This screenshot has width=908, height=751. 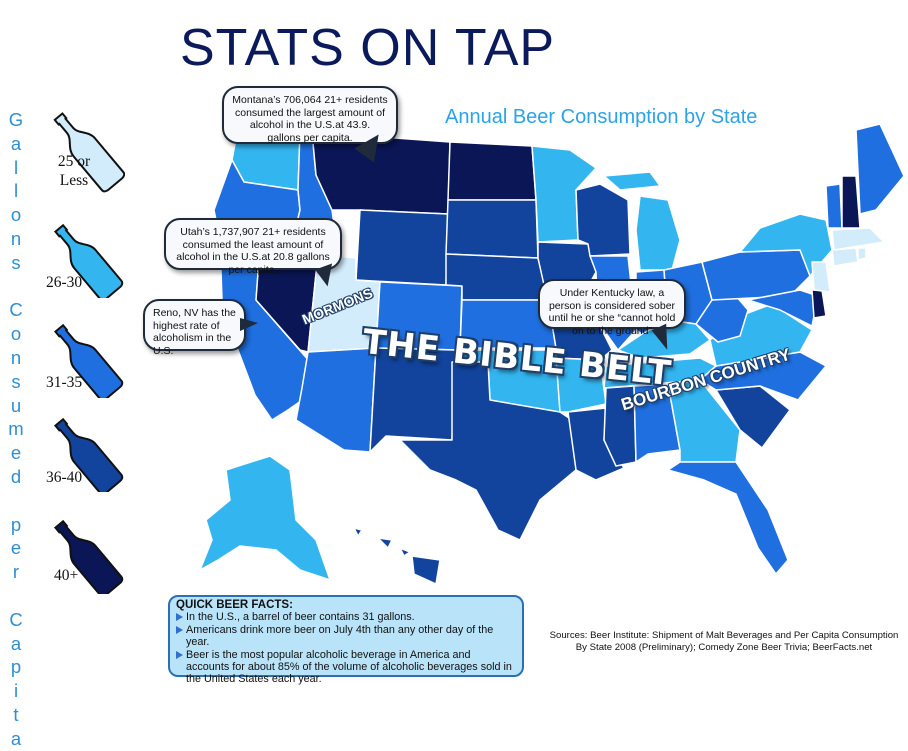 I want to click on state-arizona, so click(x=336, y=400).